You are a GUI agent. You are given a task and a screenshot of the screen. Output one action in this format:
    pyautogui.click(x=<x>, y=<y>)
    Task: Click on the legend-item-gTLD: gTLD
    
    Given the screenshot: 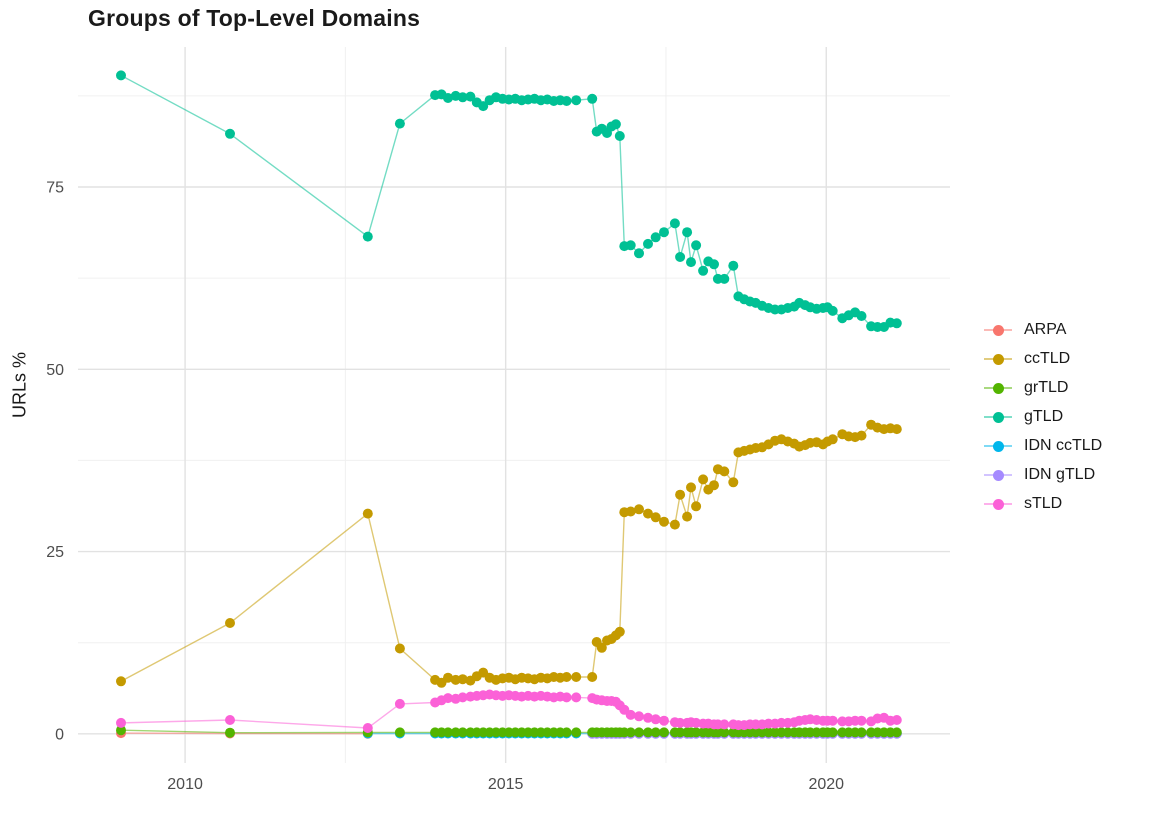 What is the action you would take?
    pyautogui.click(x=1043, y=417)
    